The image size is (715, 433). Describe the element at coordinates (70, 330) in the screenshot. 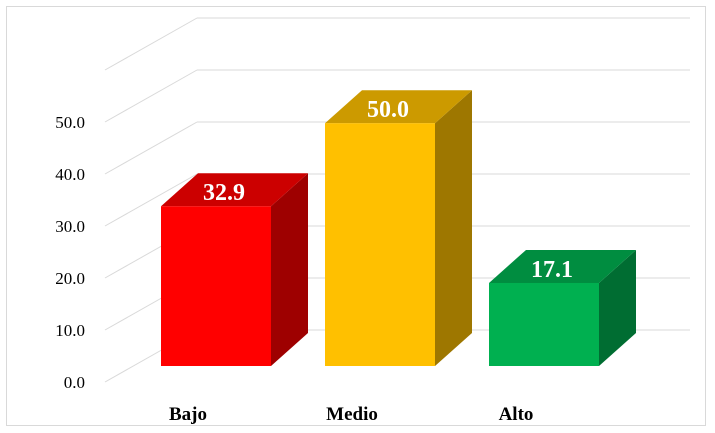

I see `y-tick-label: 10.0` at that location.